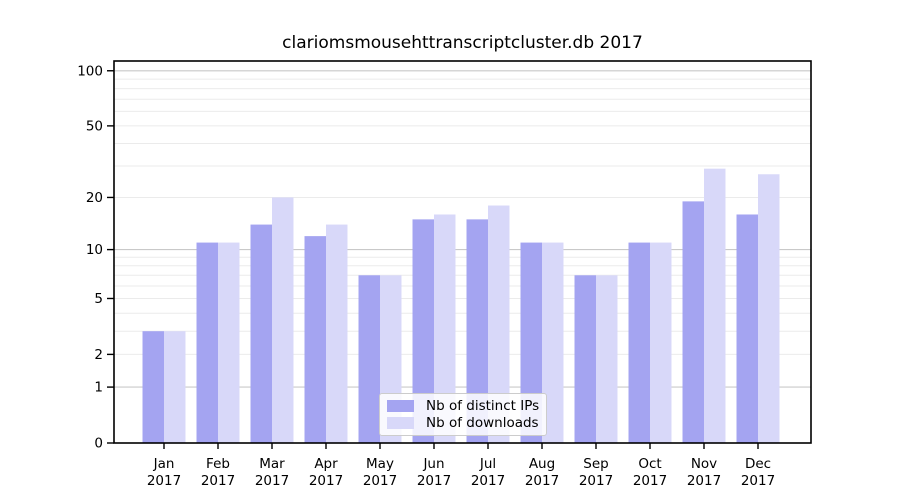 The height and width of the screenshot is (500, 900). What do you see at coordinates (207, 342) in the screenshot?
I see `bar-distinct-ips-feb` at bounding box center [207, 342].